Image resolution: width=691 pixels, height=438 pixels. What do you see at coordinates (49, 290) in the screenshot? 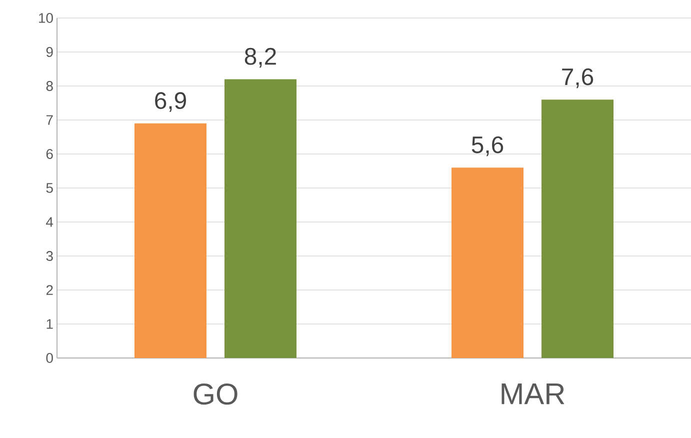
I see `y-tick-label: 2` at bounding box center [49, 290].